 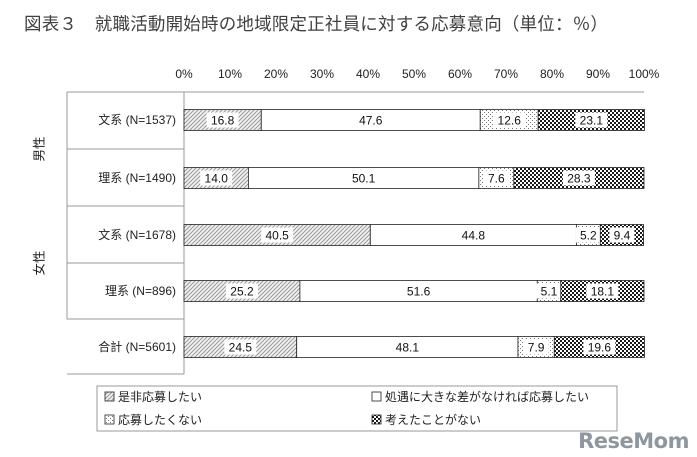 I want to click on value-label: 51.6, so click(x=419, y=292).